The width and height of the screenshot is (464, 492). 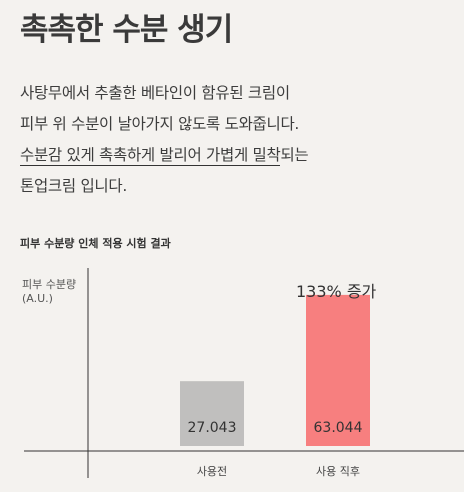 What do you see at coordinates (338, 428) in the screenshot?
I see `bar-value-label-after: 63.044` at bounding box center [338, 428].